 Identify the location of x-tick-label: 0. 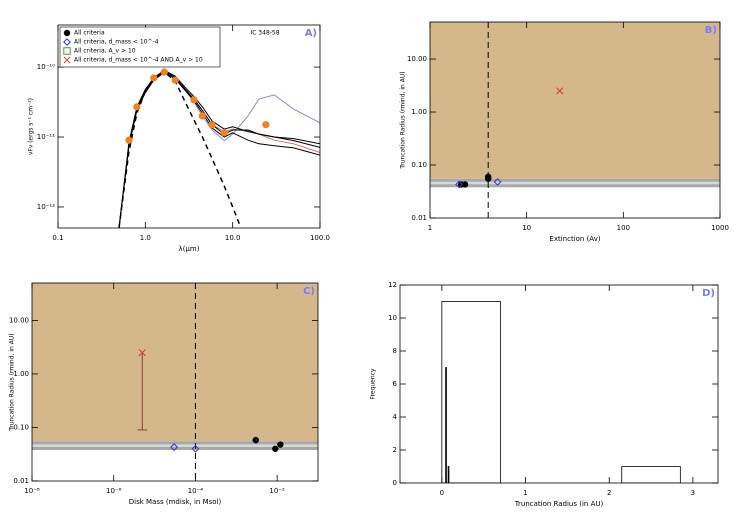
(442, 493).